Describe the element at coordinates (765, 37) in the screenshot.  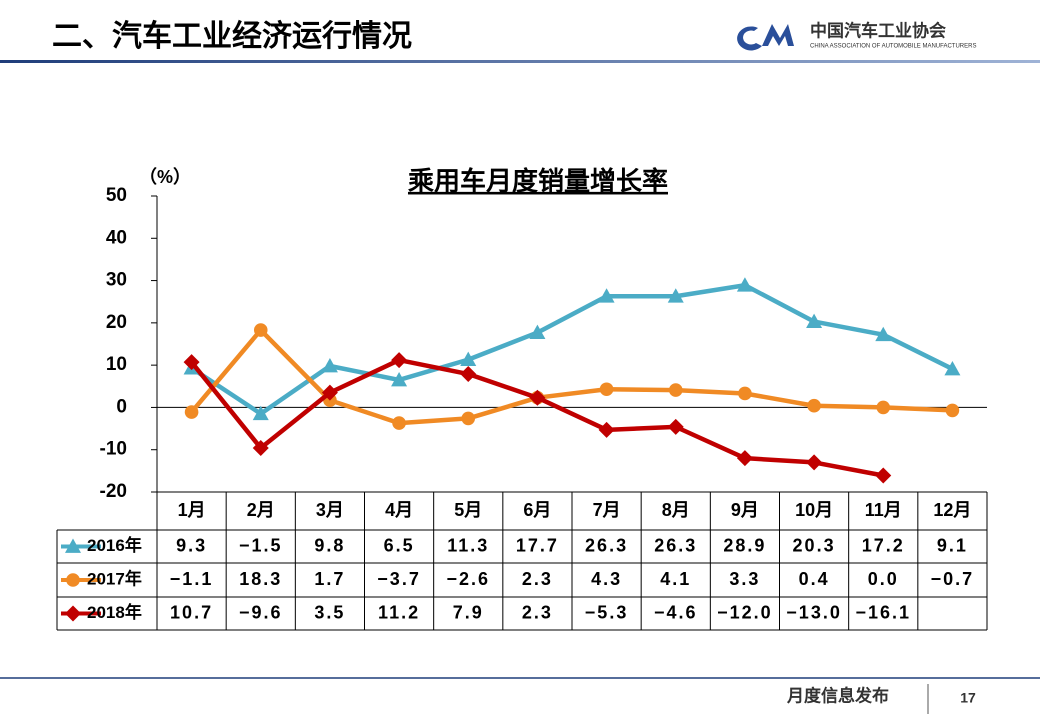
I see `logo-mark` at that location.